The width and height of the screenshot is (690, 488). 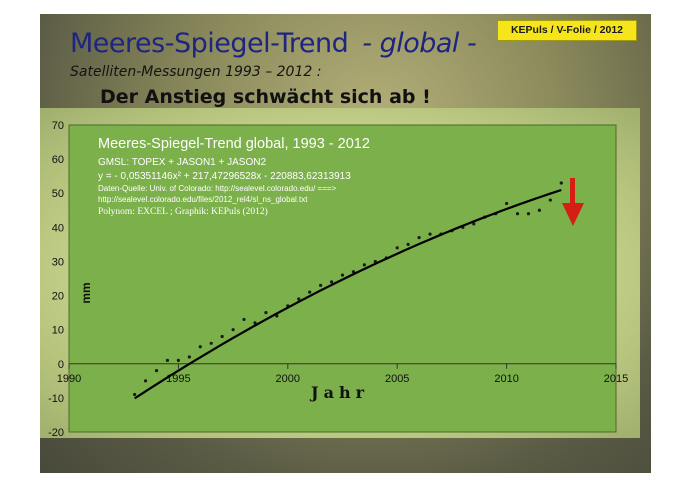 I want to click on y-axis-label: mm, so click(x=86, y=292).